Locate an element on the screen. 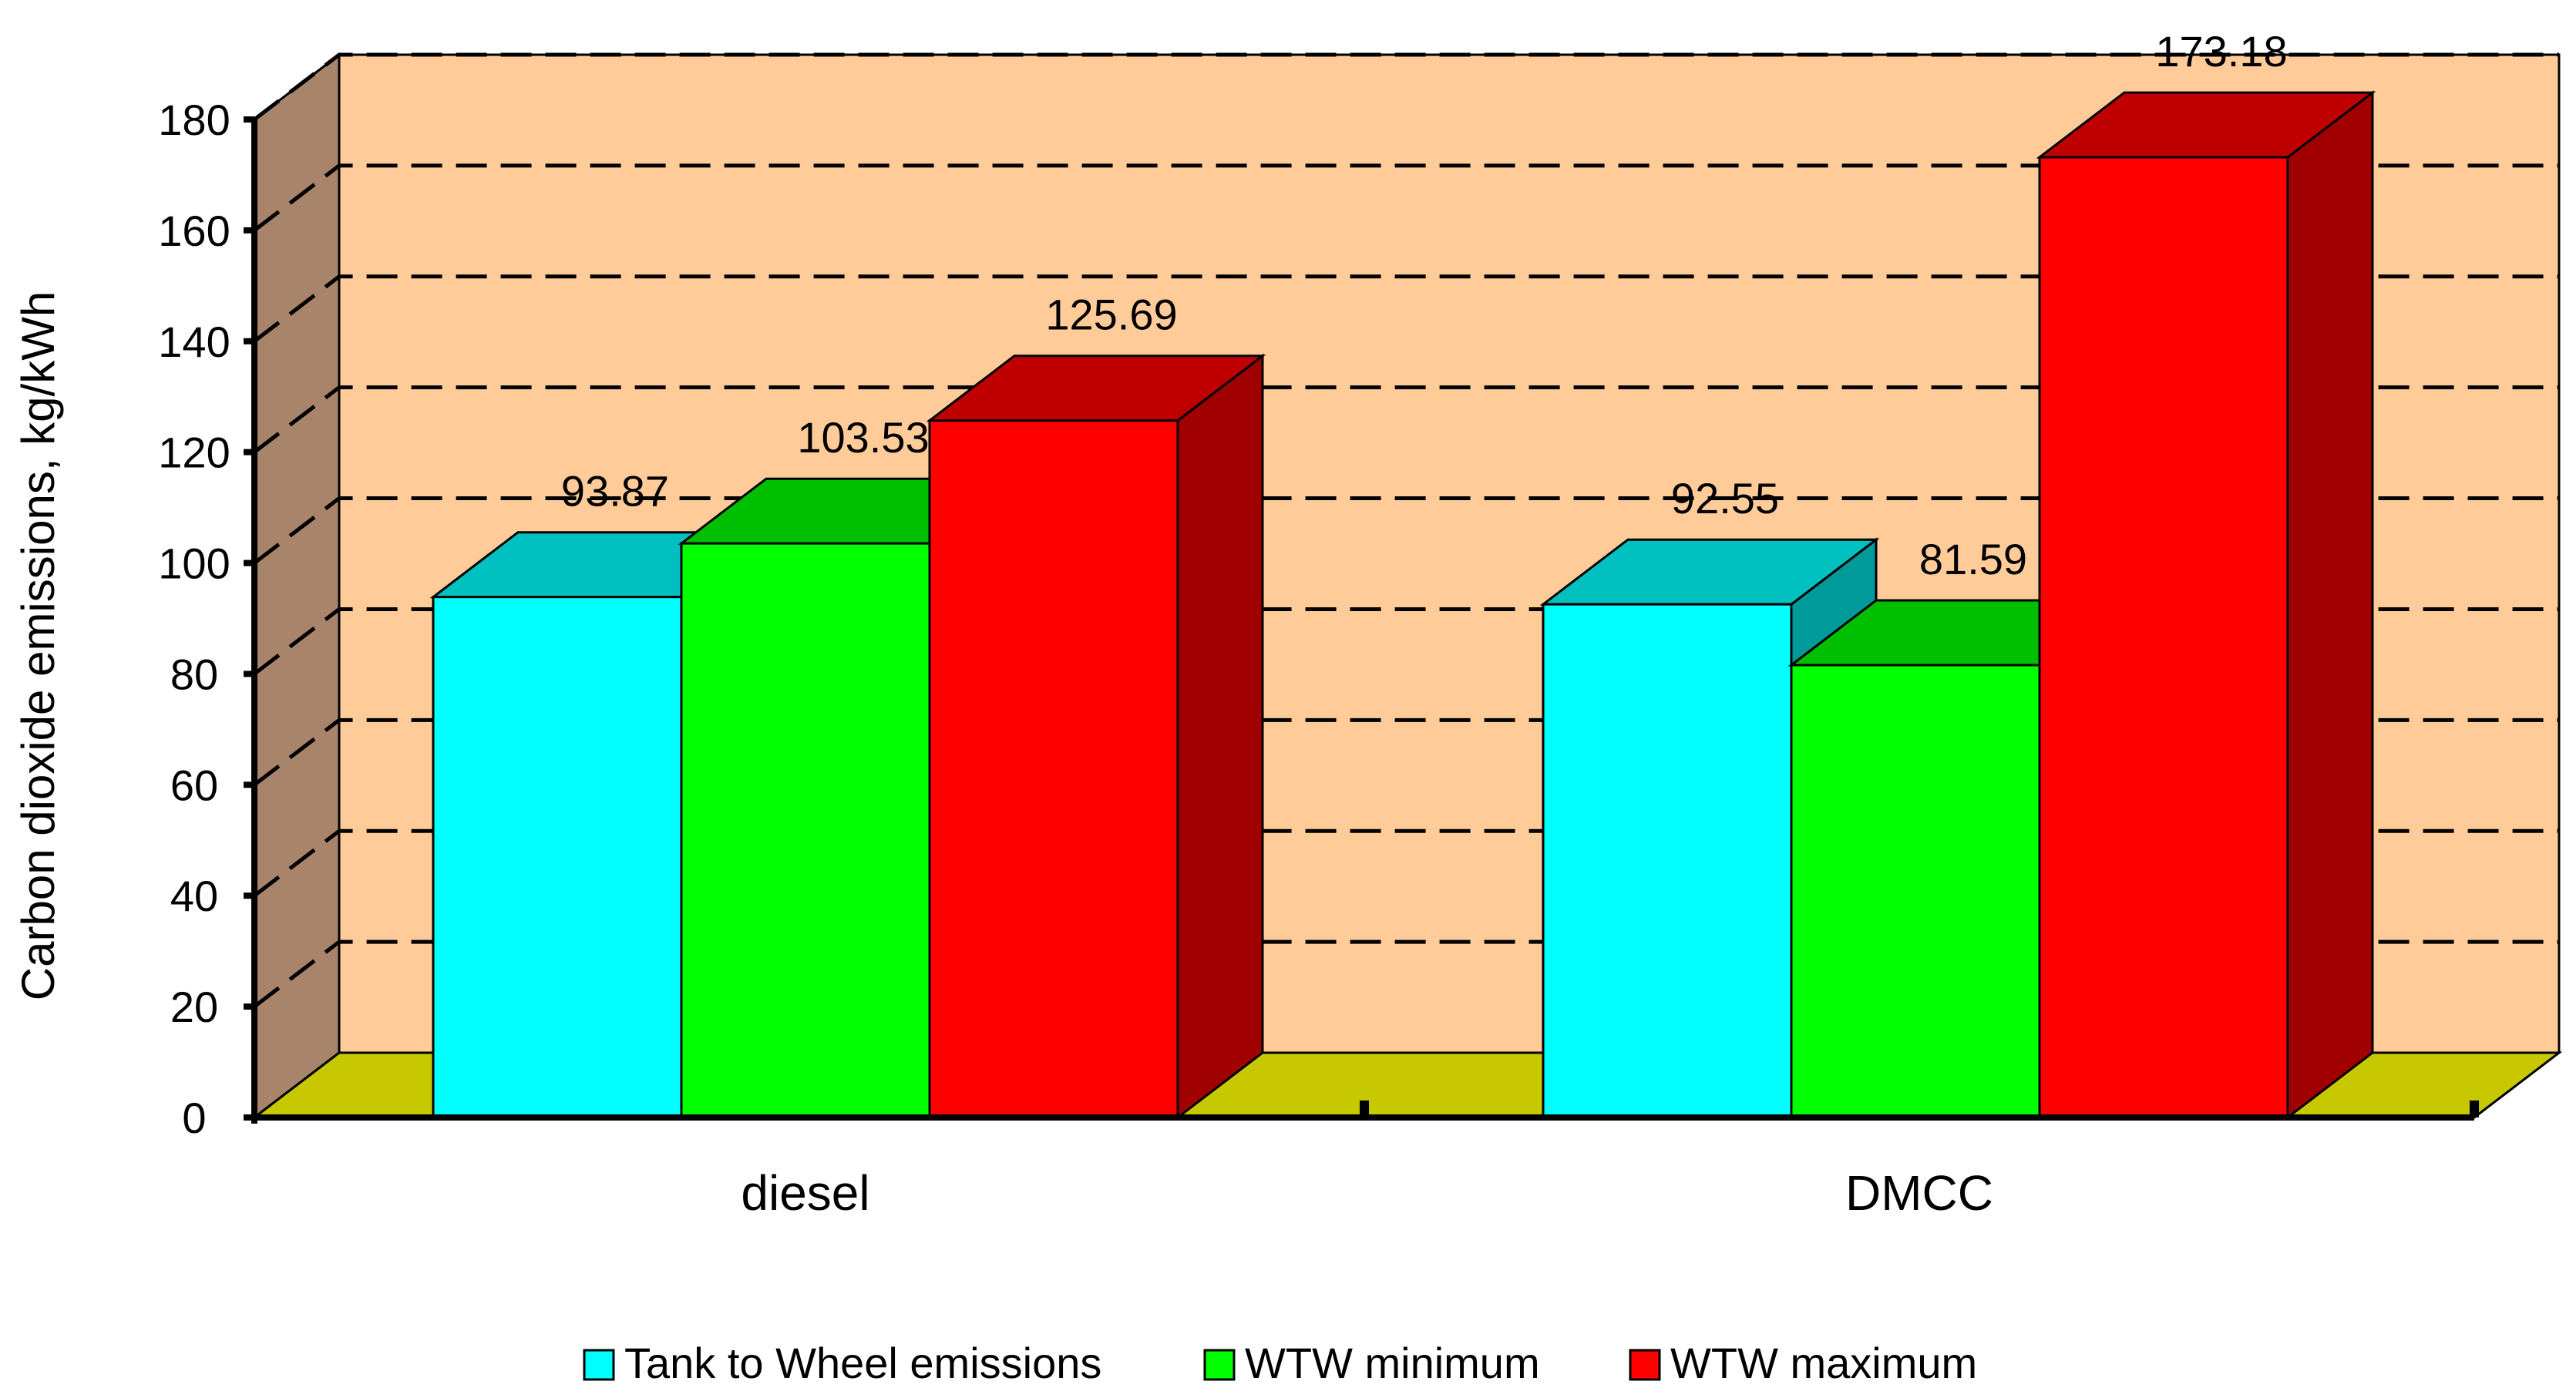 The image size is (2576, 1398). y-tick-label: 60 is located at coordinates (194, 785).